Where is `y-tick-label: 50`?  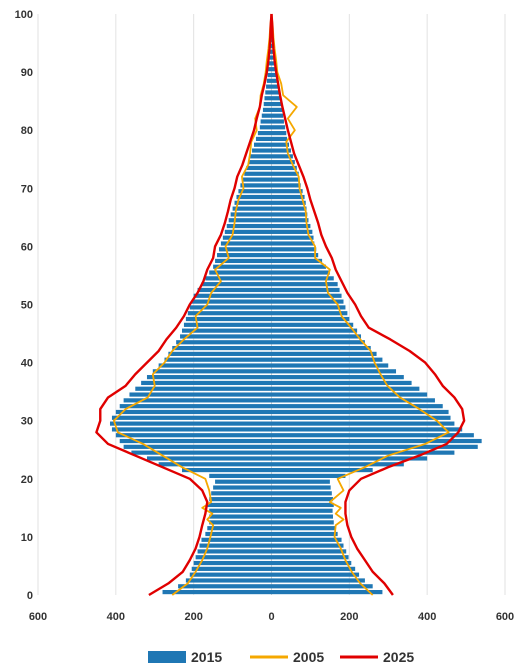 y-tick-label: 50 is located at coordinates (27, 306).